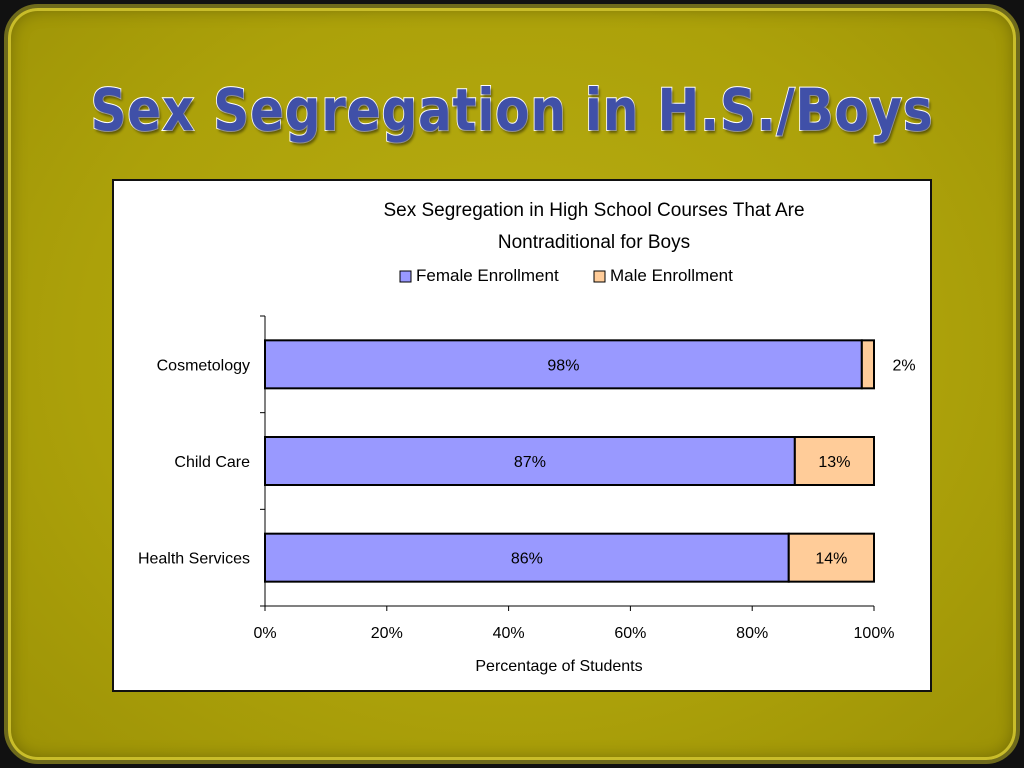 The width and height of the screenshot is (1024, 768). I want to click on legend-label-1: Male Enrollment, so click(671, 275).